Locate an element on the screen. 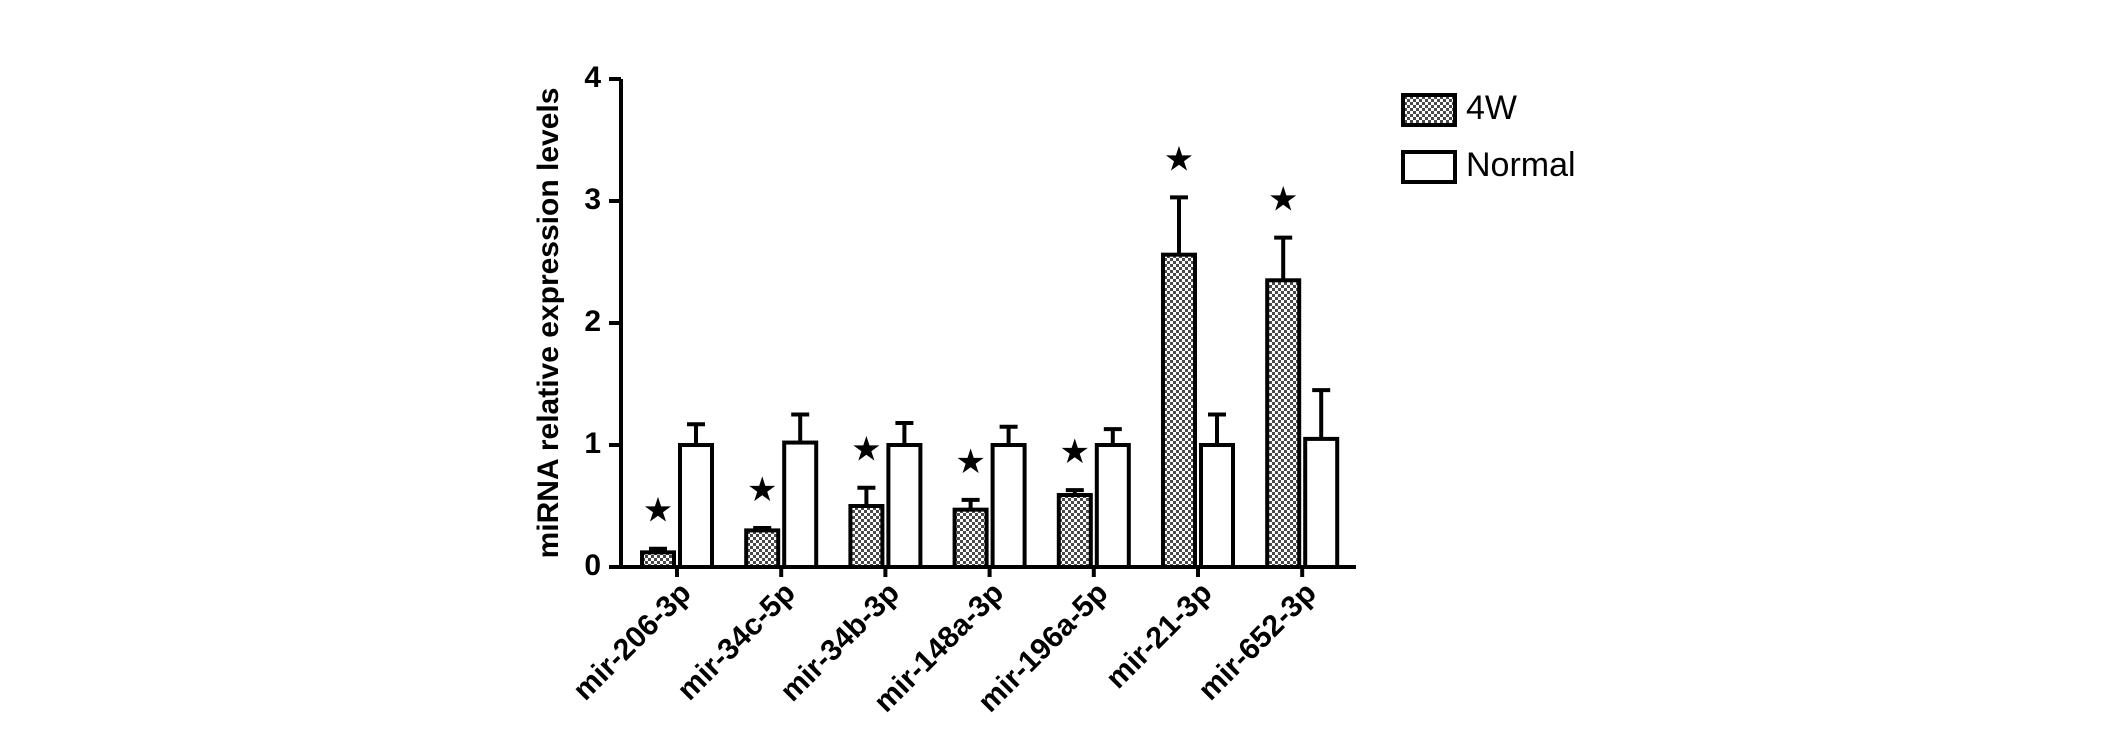 This screenshot has height=755, width=2126. y-axis-label: miRNA relative expression levels is located at coordinates (548, 323).